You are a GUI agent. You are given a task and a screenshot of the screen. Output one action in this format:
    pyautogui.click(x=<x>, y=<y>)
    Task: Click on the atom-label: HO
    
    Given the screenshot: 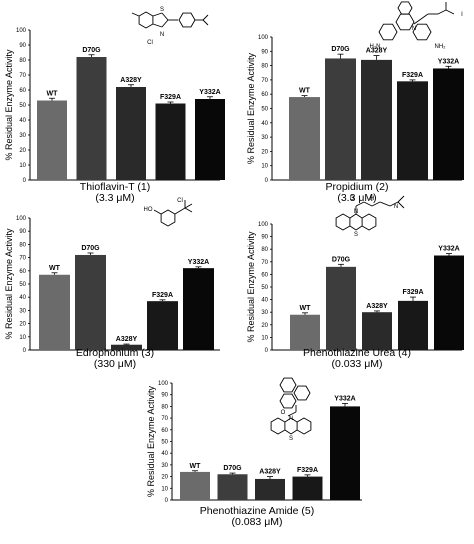 What is the action you would take?
    pyautogui.click(x=148, y=210)
    